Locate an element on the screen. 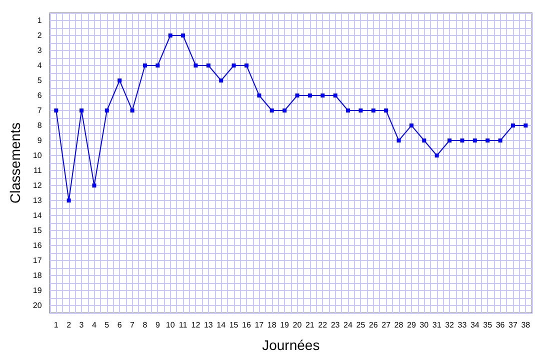 This screenshot has height=360, width=535. x-tick-label: 28 is located at coordinates (399, 325).